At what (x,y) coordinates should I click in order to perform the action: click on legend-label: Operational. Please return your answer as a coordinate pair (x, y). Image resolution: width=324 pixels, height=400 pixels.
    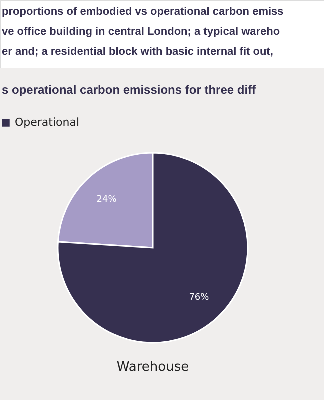
    Looking at the image, I should click on (47, 122).